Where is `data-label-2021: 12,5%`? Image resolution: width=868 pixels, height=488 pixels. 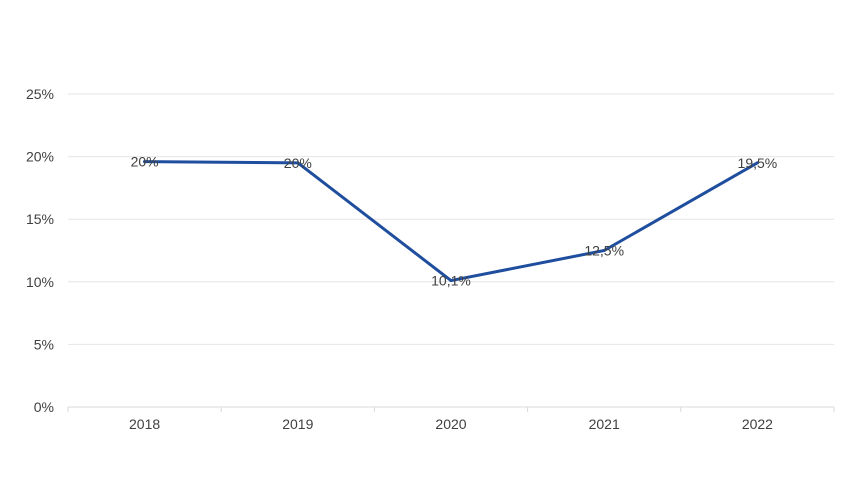
data-label-2021: 12,5% is located at coordinates (604, 251).